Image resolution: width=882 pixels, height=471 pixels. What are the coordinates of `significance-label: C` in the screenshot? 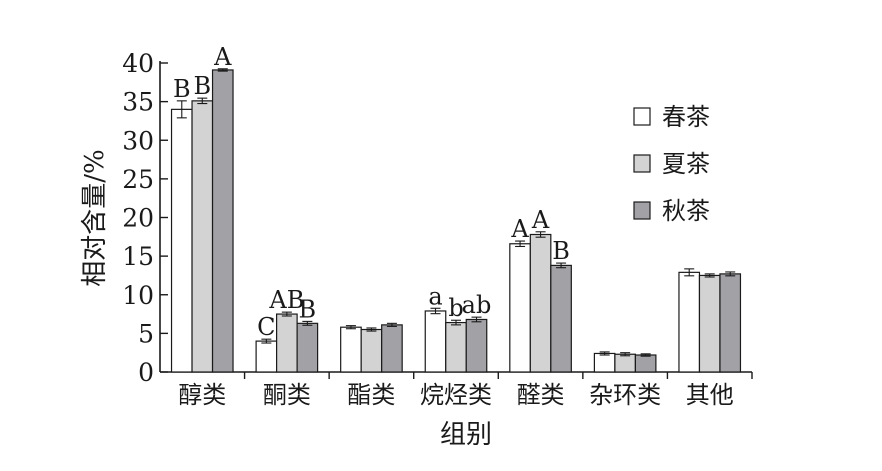 It's located at (266, 327).